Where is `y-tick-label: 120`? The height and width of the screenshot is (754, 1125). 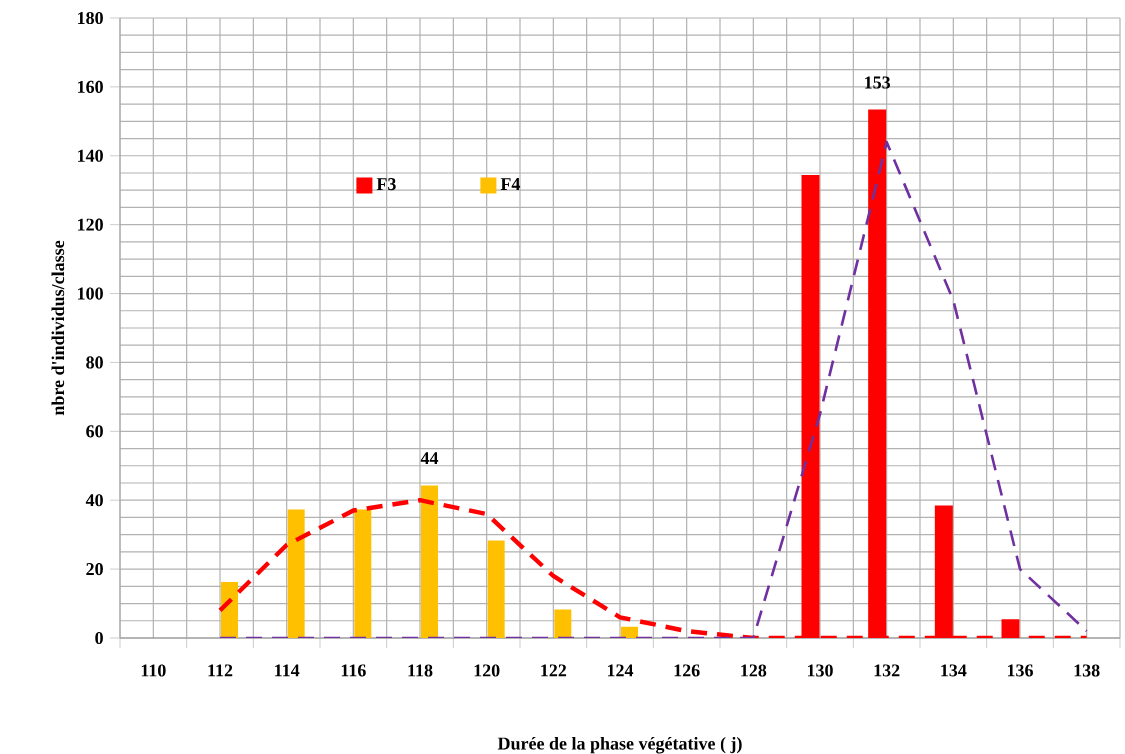
y-tick-label: 120 is located at coordinates (90, 224).